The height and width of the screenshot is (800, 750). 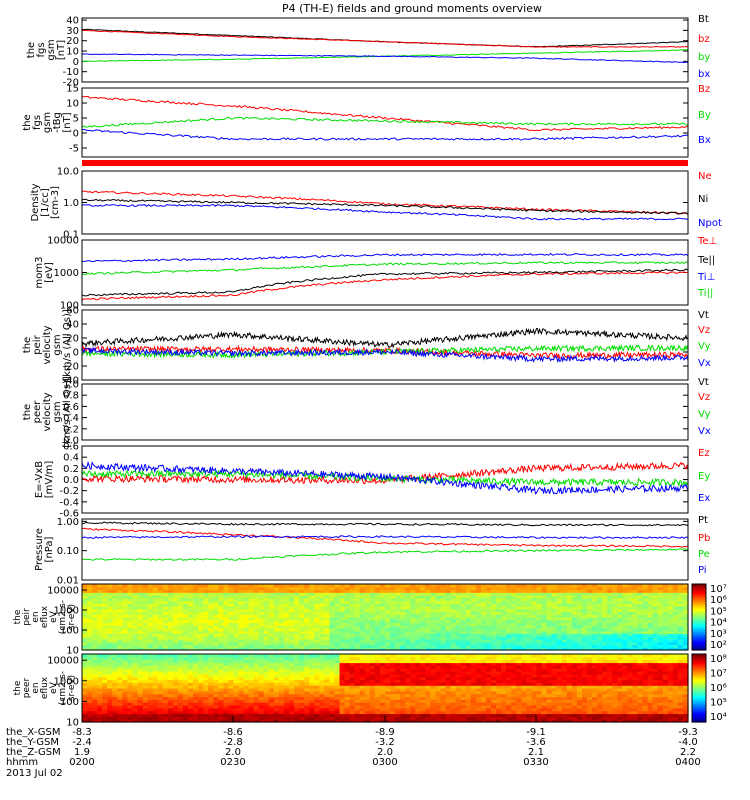 I want to click on y-tick-label: 10, so click(x=72, y=104).